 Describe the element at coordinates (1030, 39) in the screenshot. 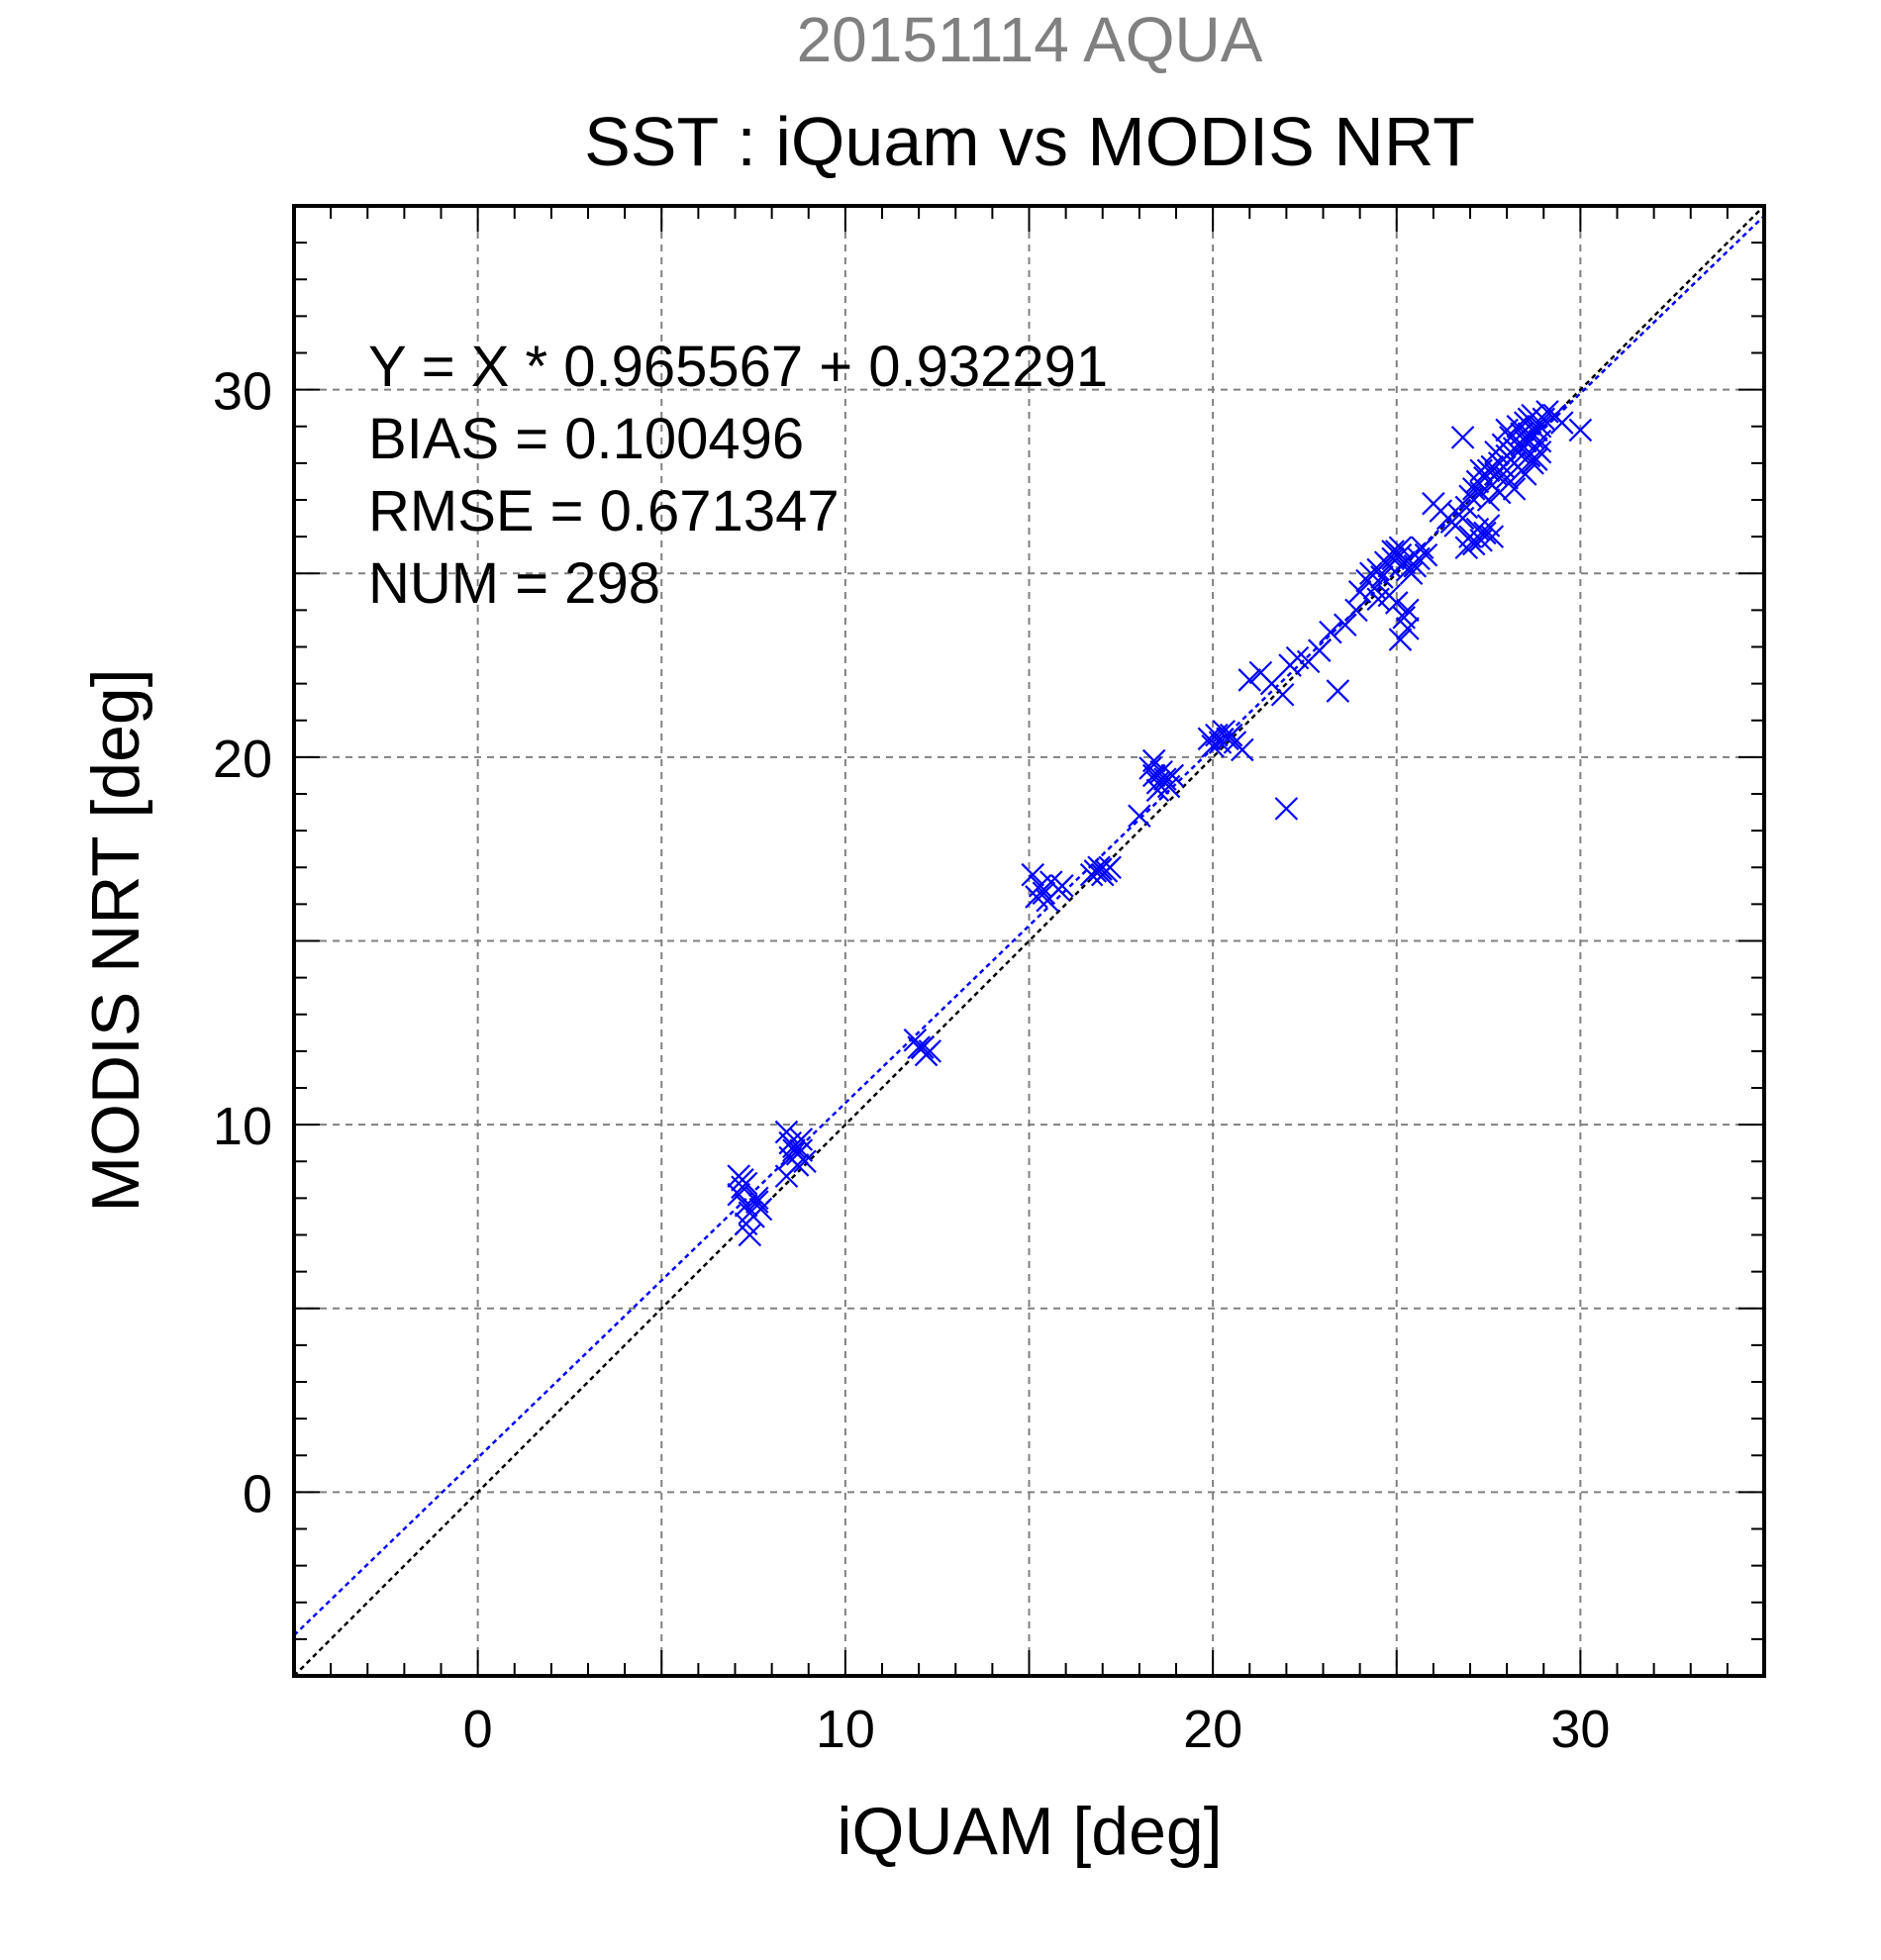

I see `chart-supertitle: 20151114 AQUA` at that location.